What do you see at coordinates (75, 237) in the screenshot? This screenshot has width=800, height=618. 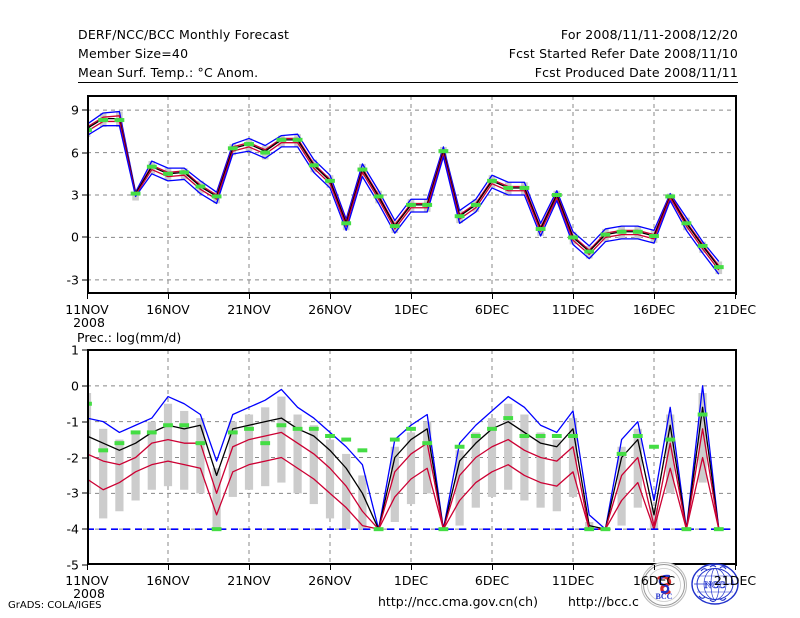 I see `temperature-ytick-label: 0` at bounding box center [75, 237].